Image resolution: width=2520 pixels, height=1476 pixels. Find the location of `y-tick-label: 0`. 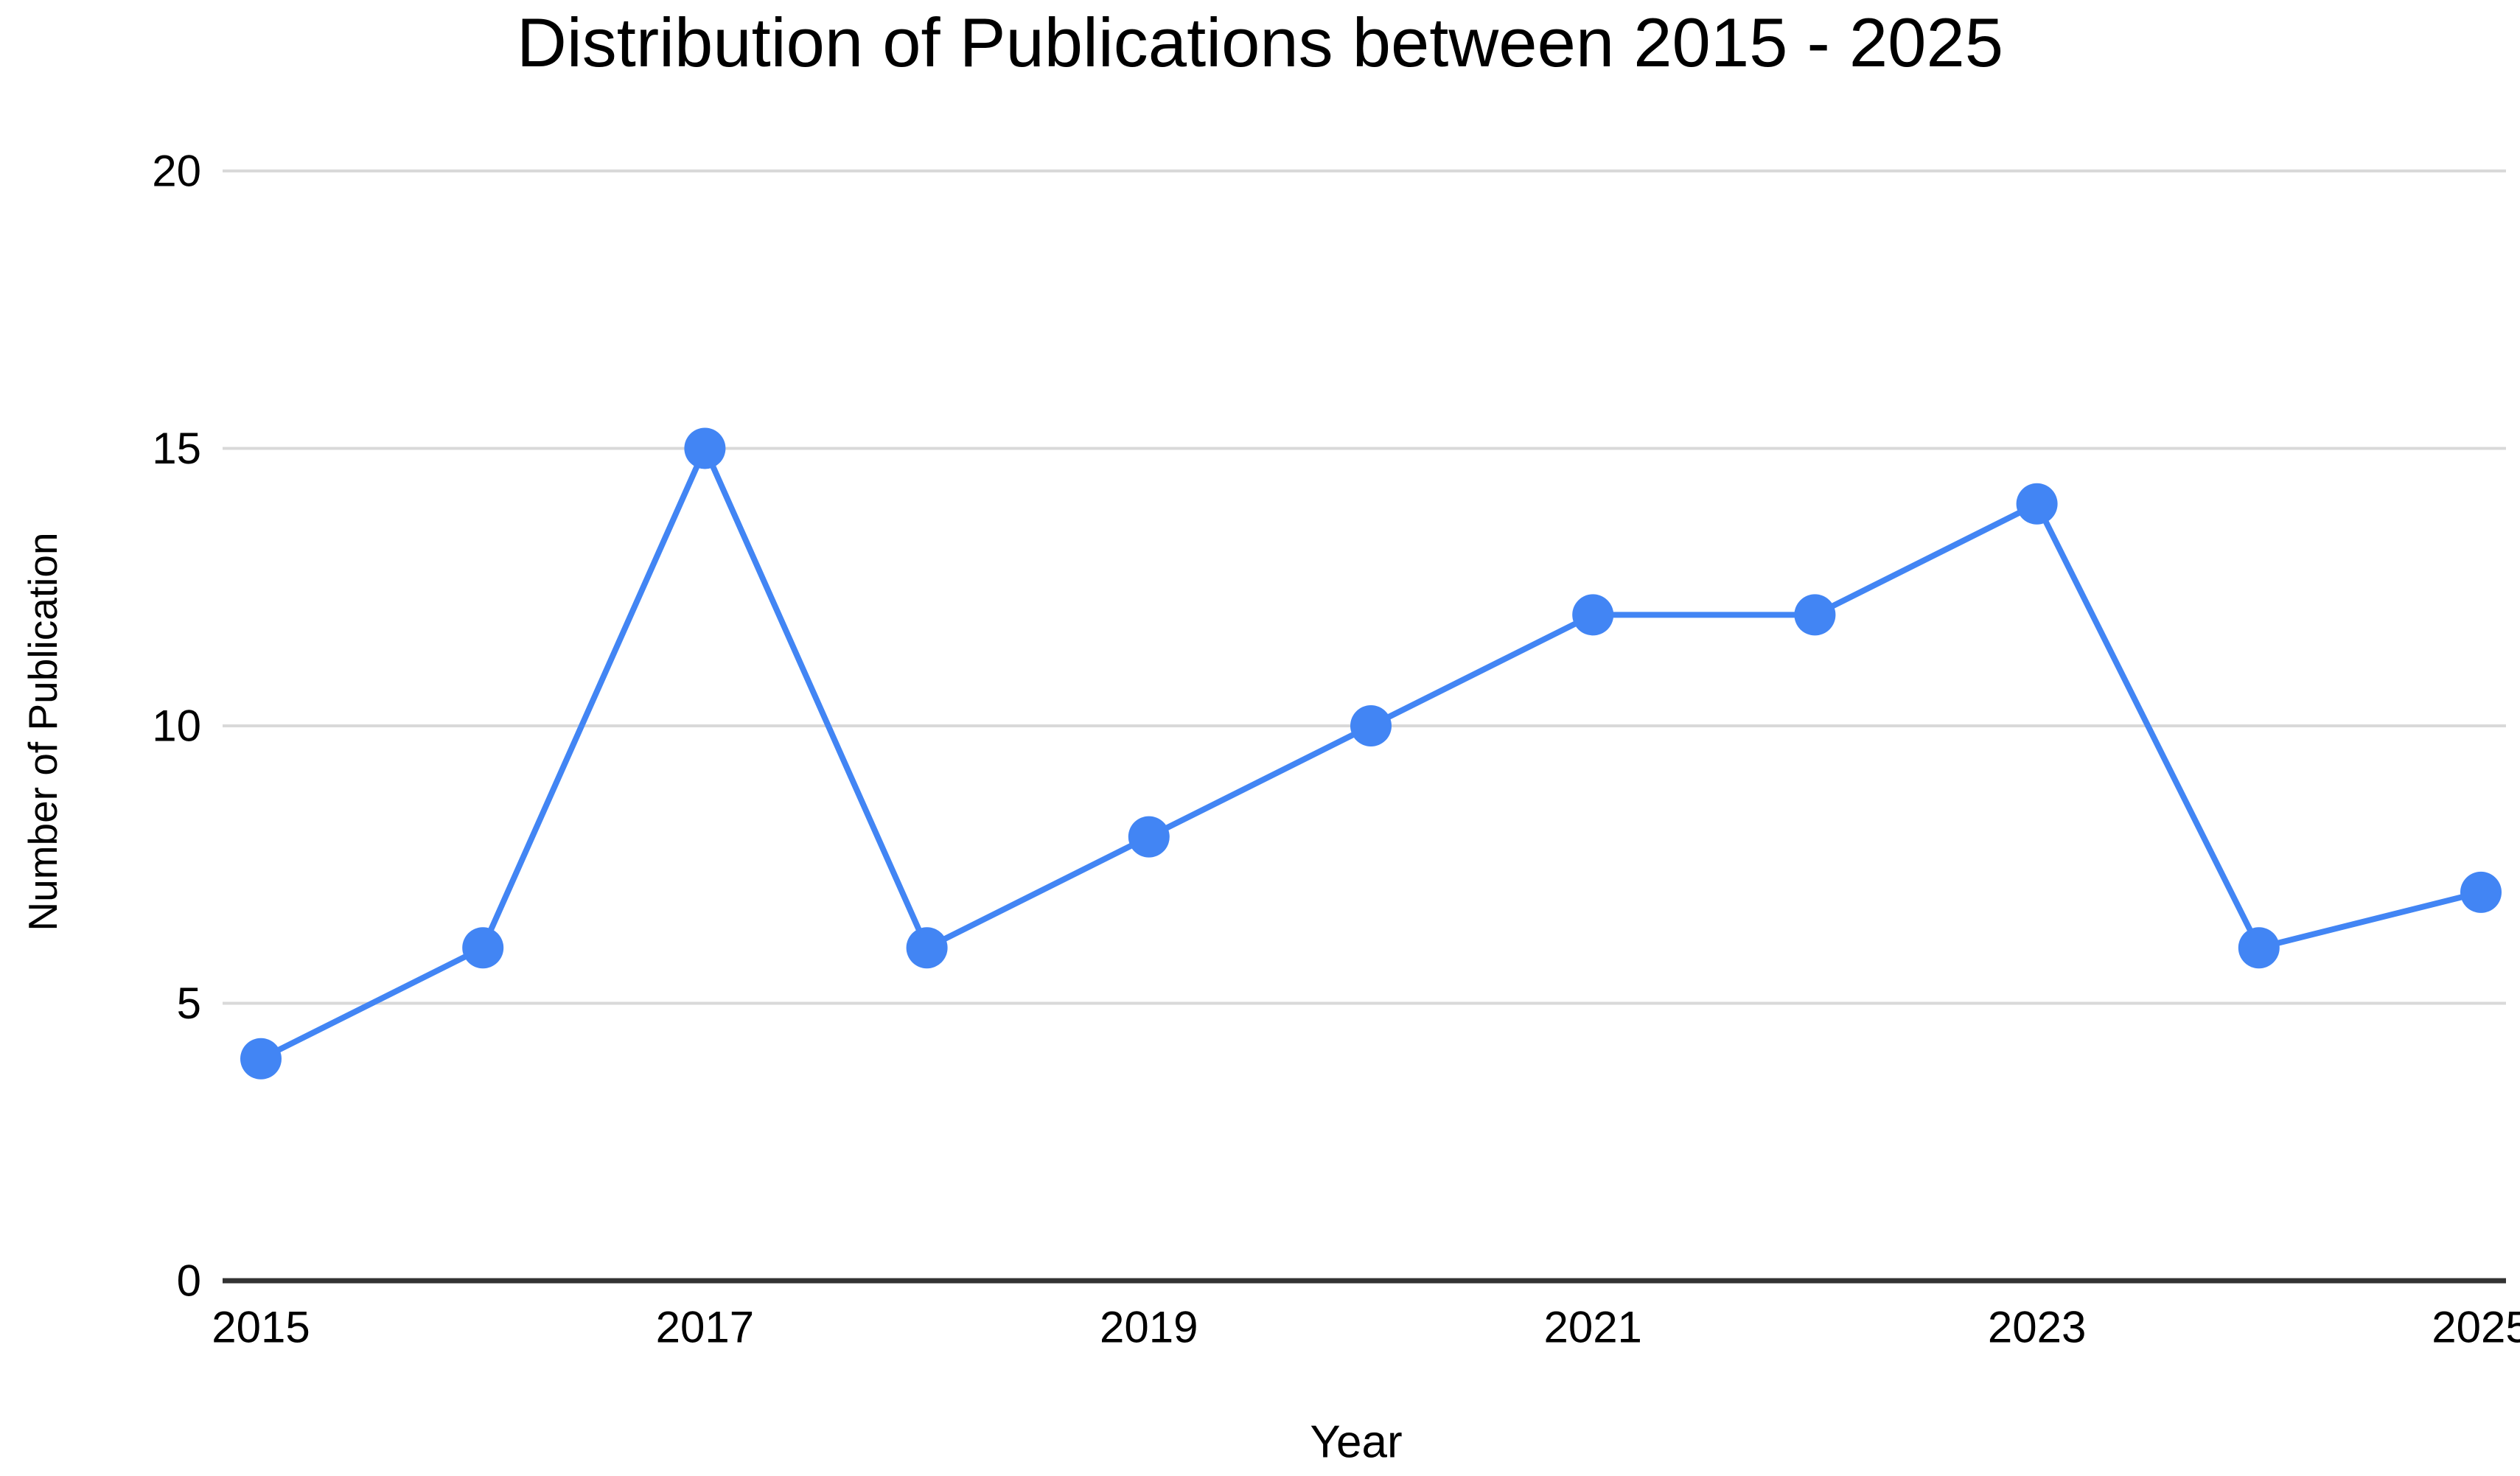

y-tick-label: 0 is located at coordinates (189, 1281).